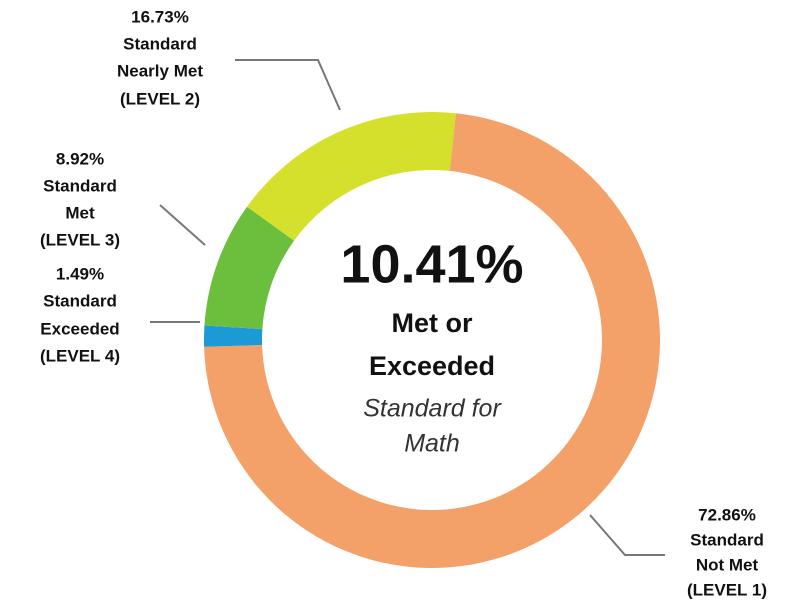 The width and height of the screenshot is (789, 611). I want to click on category-label: Not Met, so click(727, 564).